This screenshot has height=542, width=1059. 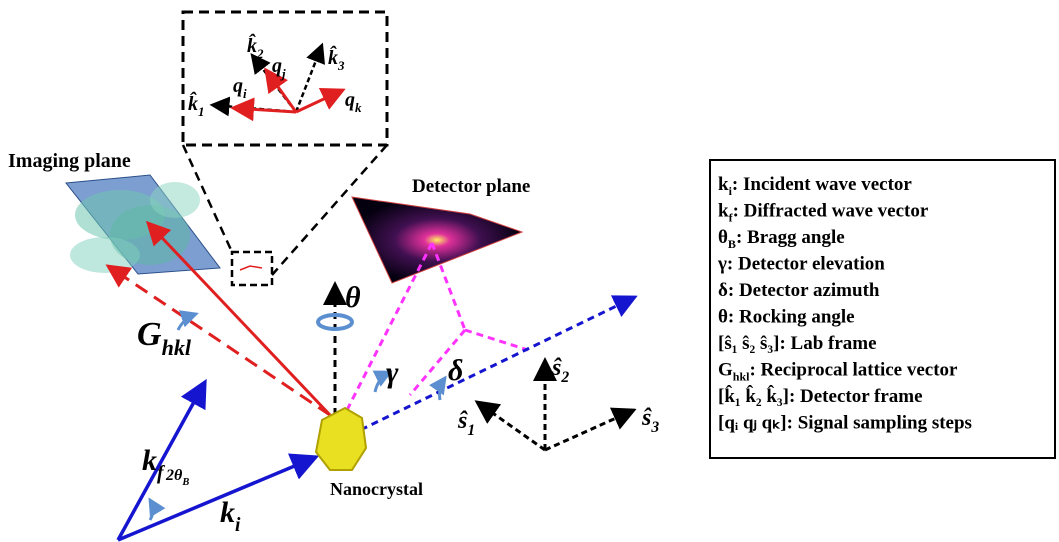 I want to click on legend-desc: : Incident wave vector, so click(x=822, y=184).